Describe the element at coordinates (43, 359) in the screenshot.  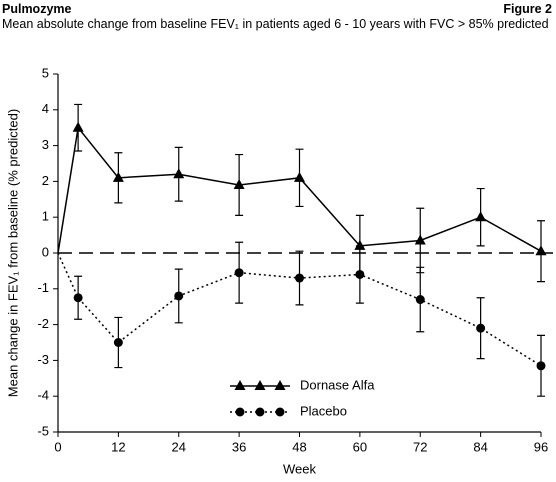
I see `y-tick-label: -3` at that location.